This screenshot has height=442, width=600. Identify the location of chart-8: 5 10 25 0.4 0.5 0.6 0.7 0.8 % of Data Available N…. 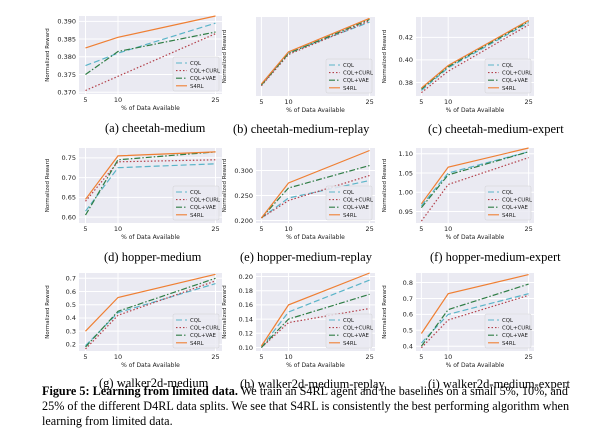
(458, 321).